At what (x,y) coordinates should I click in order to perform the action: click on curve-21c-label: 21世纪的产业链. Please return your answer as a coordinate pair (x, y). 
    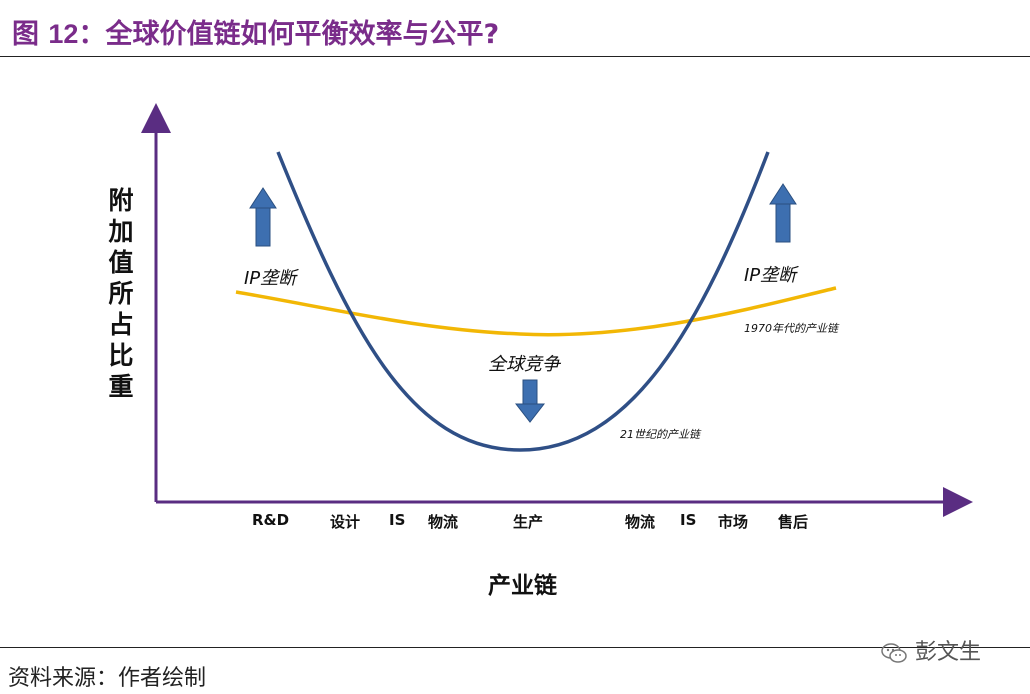
    Looking at the image, I should click on (660, 434).